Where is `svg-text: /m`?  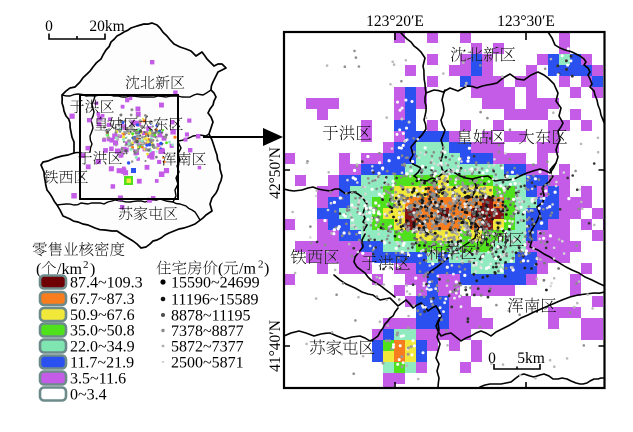 svg-text: /m is located at coordinates (247, 269).